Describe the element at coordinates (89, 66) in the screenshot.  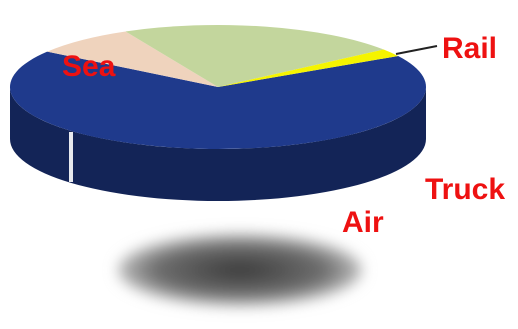
I see `slice-label-sea: Sea` at that location.